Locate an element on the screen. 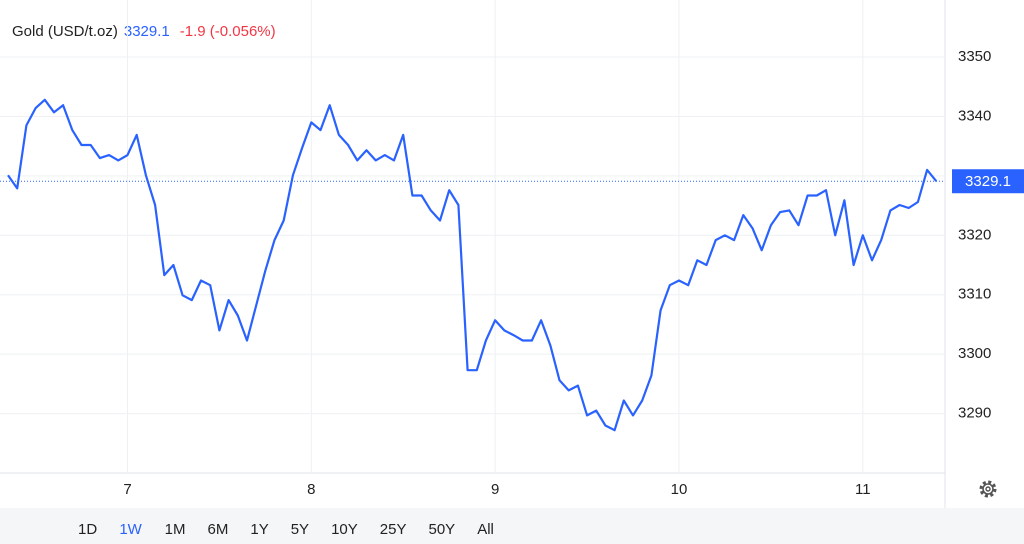  range-button: 1M is located at coordinates (175, 529).